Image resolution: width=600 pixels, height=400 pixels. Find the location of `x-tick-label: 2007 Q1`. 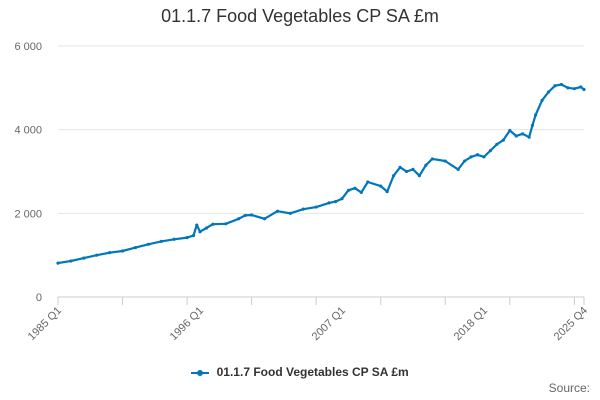

x-tick-label: 2007 Q1 is located at coordinates (329, 324).